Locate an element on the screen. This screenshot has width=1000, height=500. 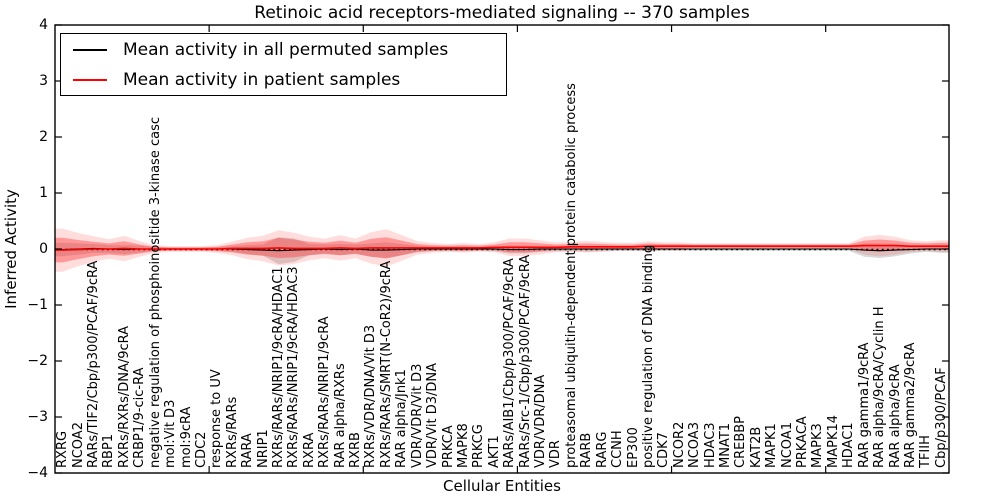
x-tick-label: CREBBP is located at coordinates (741, 442).